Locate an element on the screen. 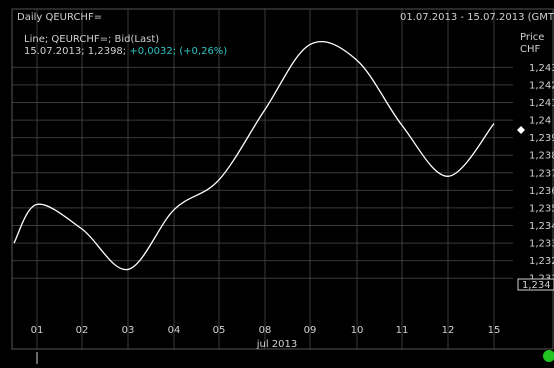 Image resolution: width=554 pixels, height=368 pixels. chart-title: Daily QEURCHF= is located at coordinates (59, 17).